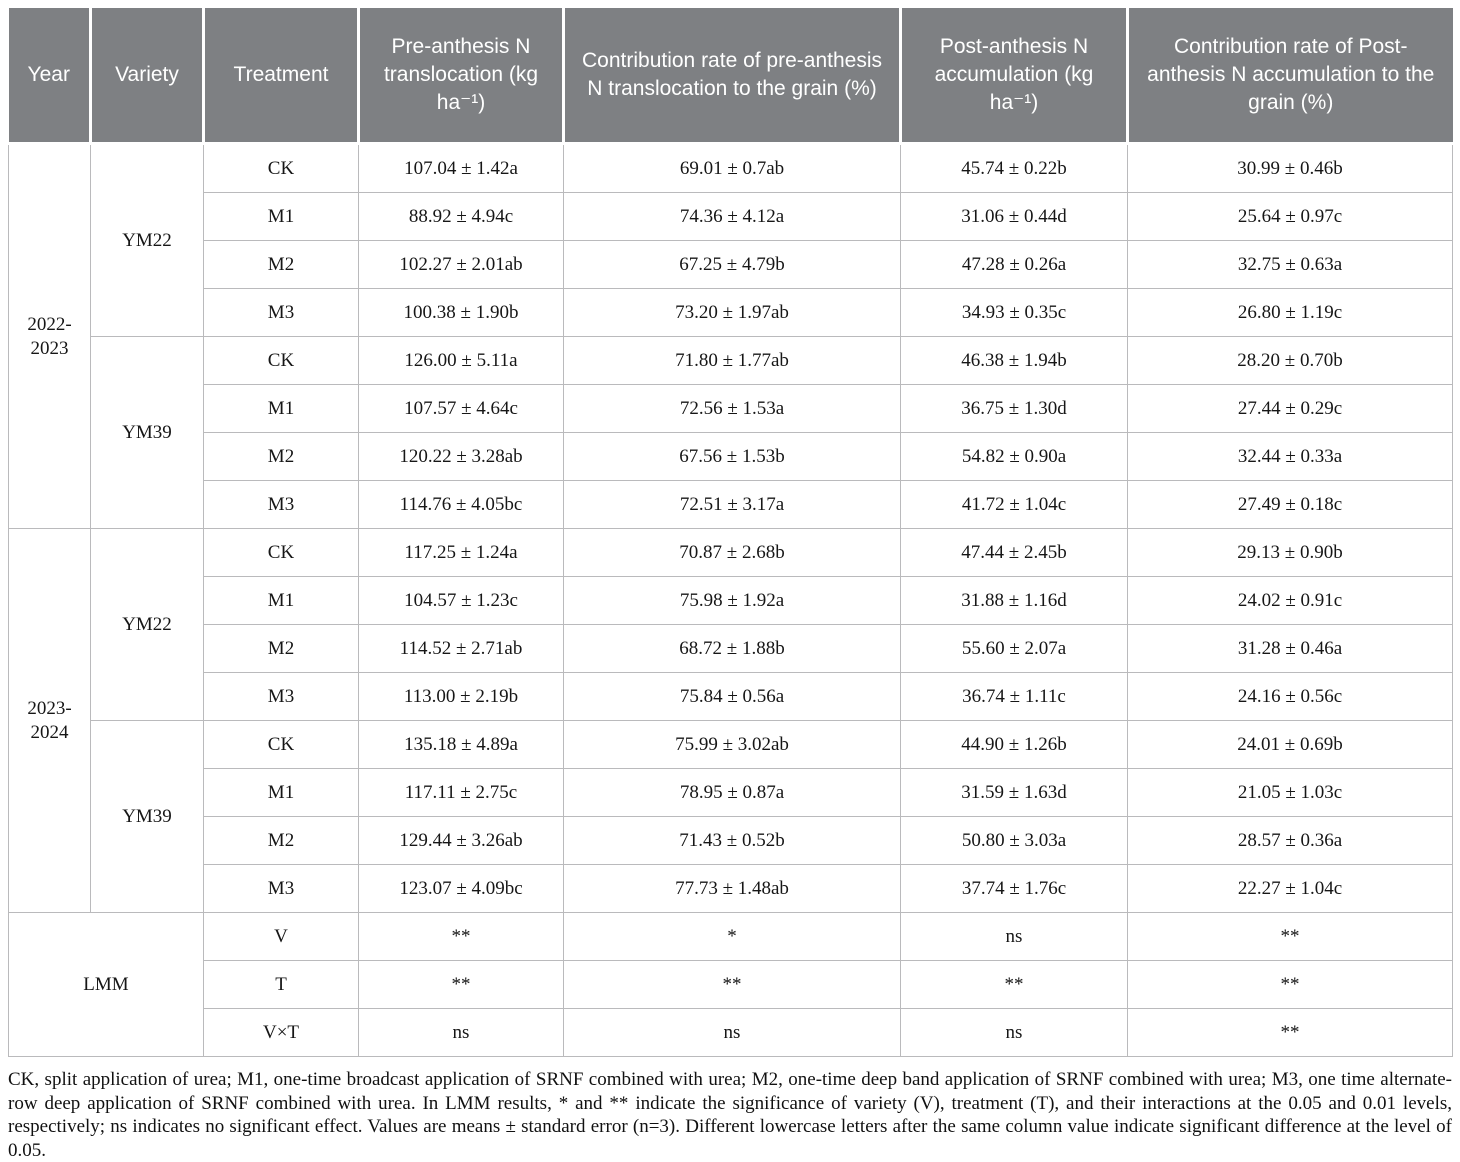 This screenshot has width=1460, height=1162. Describe the element at coordinates (1014, 408) in the screenshot. I see `value-cell: 36.75 ± 1.30d` at that location.